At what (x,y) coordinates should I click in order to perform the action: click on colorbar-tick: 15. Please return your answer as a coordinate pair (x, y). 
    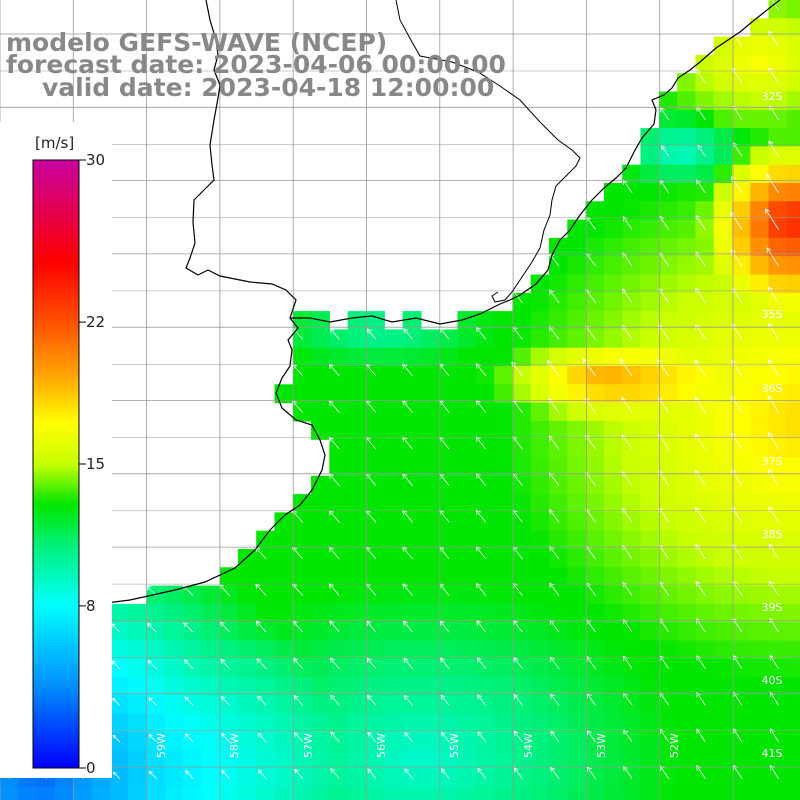
    Looking at the image, I should click on (95, 464).